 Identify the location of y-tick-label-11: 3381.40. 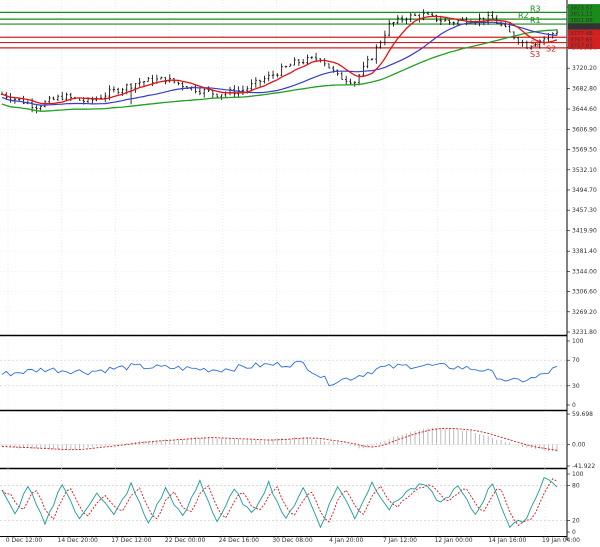
(584, 251).